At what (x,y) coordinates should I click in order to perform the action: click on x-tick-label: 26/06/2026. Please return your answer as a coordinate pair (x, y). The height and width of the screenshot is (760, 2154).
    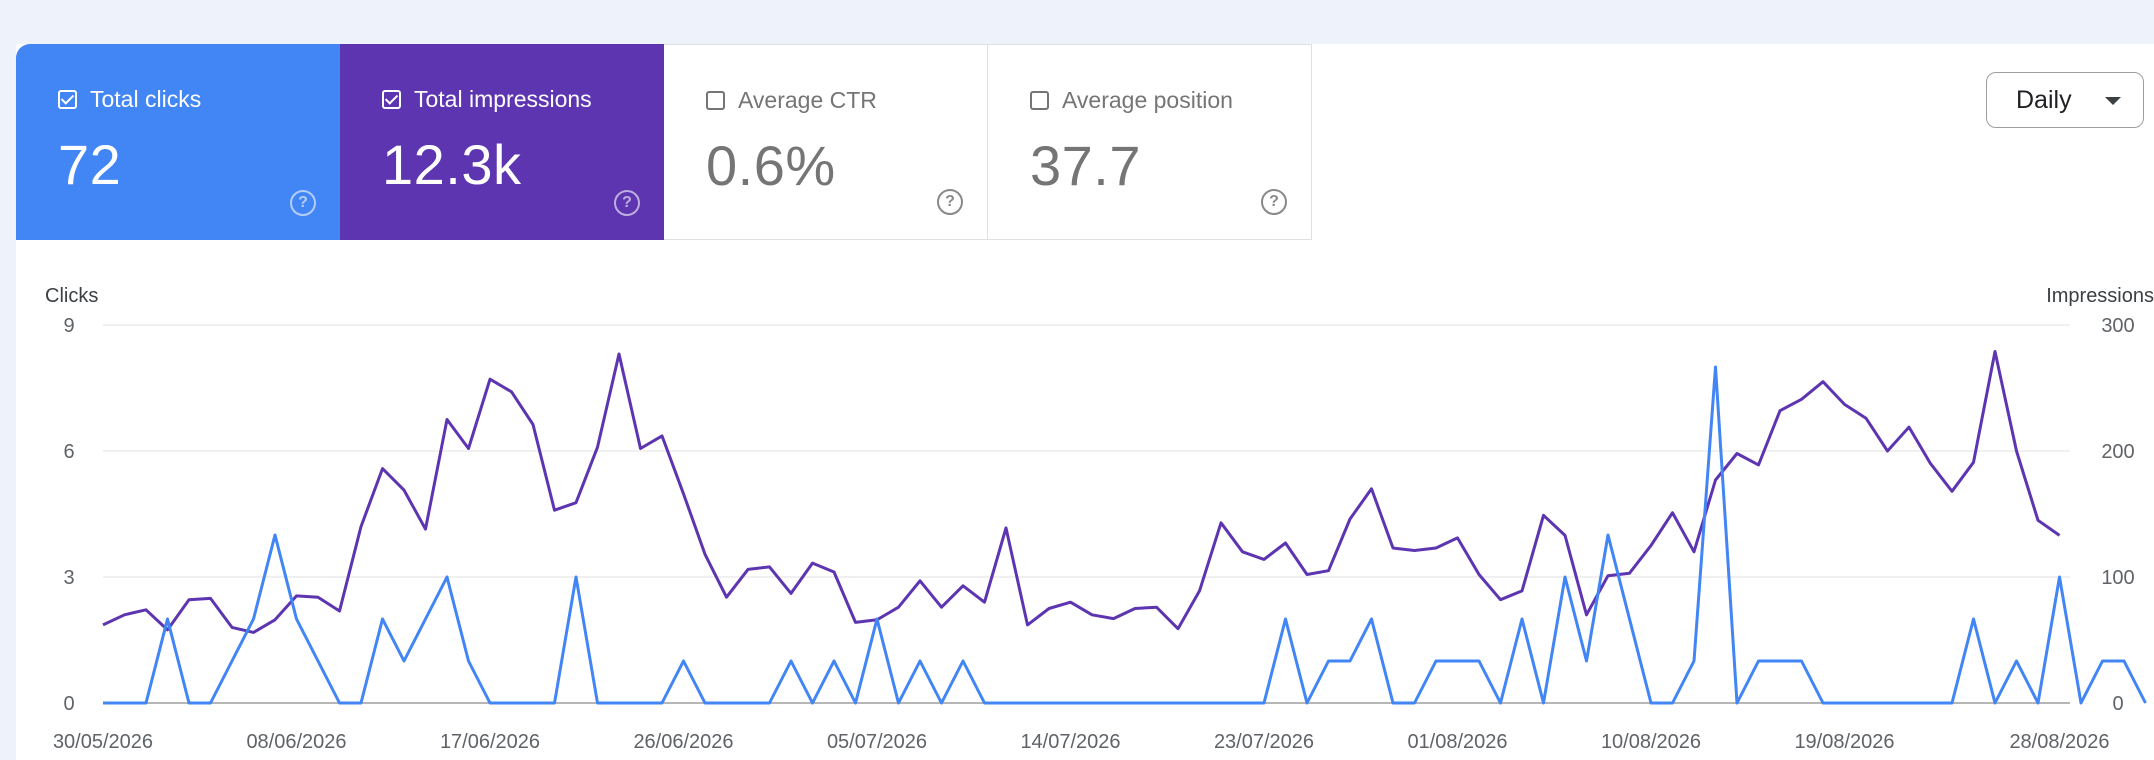
    Looking at the image, I should click on (683, 742).